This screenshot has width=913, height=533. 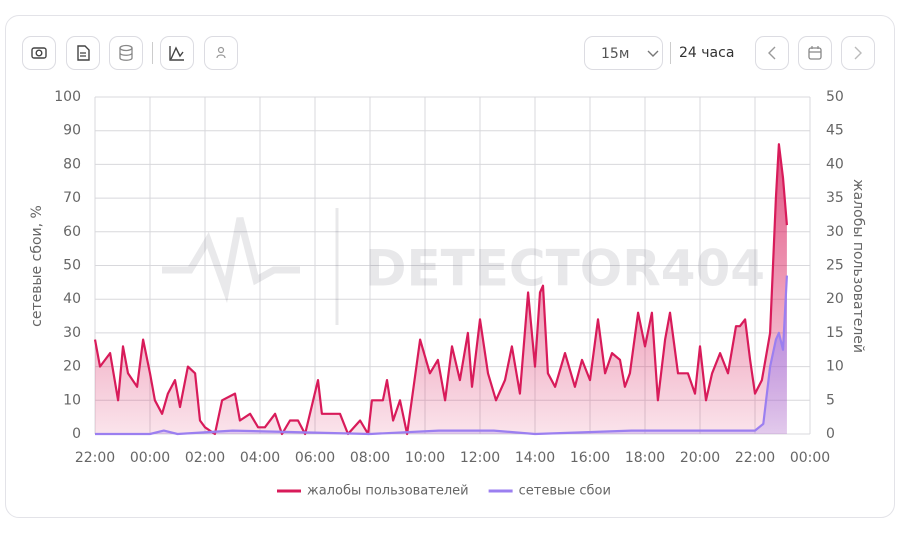 What do you see at coordinates (835, 299) in the screenshot?
I see `y2-tick-label: 20` at bounding box center [835, 299].